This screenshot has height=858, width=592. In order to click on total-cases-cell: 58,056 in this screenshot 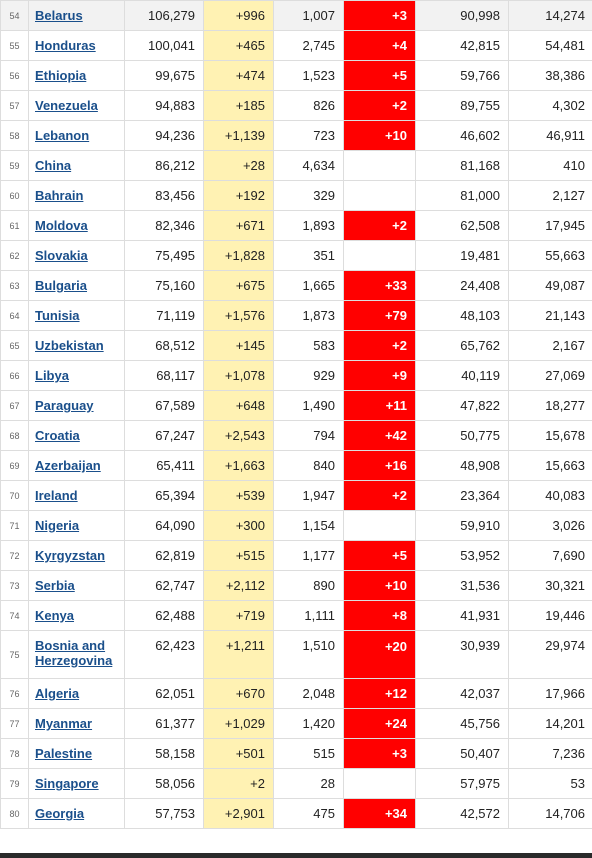, I will do `click(164, 783)`.